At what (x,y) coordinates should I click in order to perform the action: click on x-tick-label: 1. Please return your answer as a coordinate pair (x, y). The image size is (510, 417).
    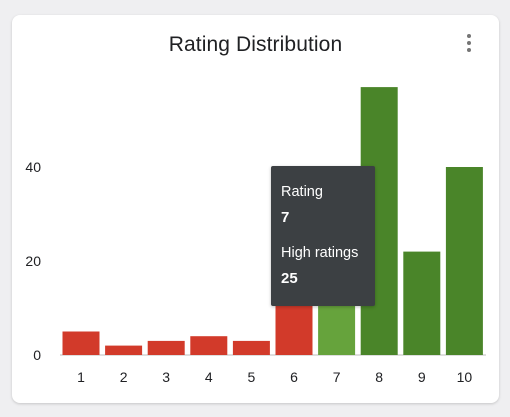
    Looking at the image, I should click on (81, 377).